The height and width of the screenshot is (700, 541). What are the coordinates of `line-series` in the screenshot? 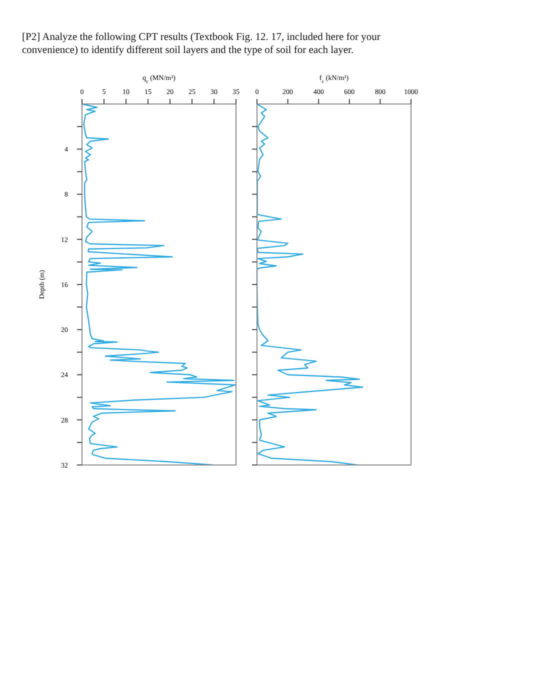 It's located at (158, 284).